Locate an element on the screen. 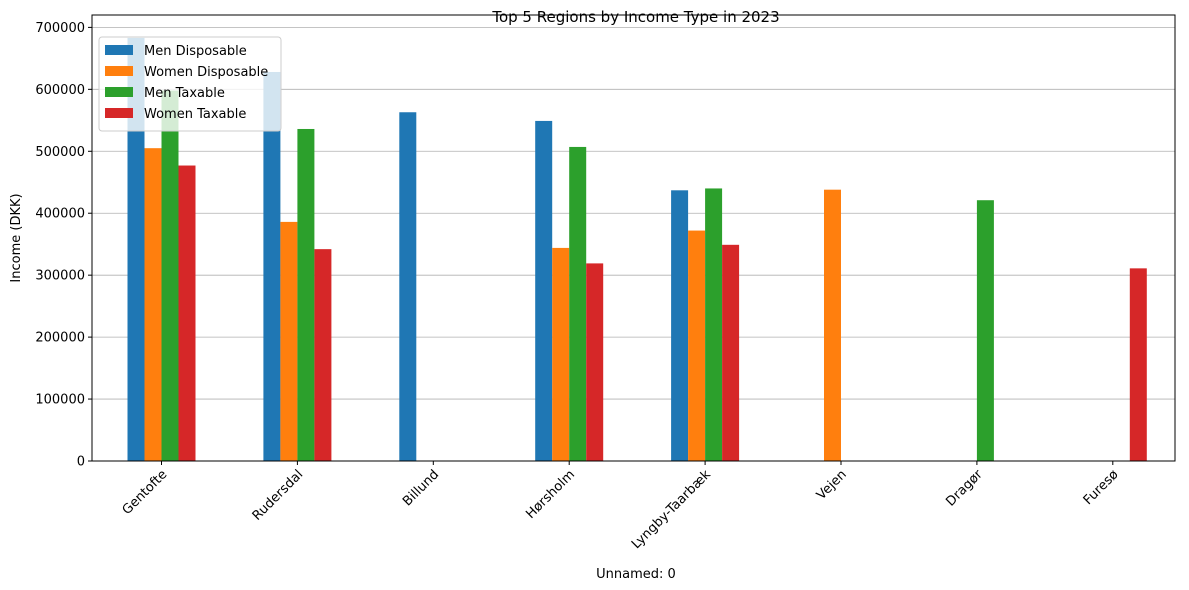  y-tick-label: 200000 is located at coordinates (60, 338).